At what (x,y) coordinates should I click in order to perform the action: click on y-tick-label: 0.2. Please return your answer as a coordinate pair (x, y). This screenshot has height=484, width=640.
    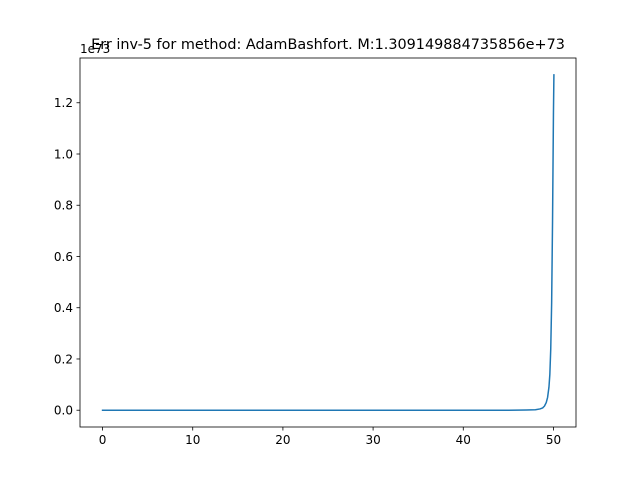
    Looking at the image, I should click on (63, 359).